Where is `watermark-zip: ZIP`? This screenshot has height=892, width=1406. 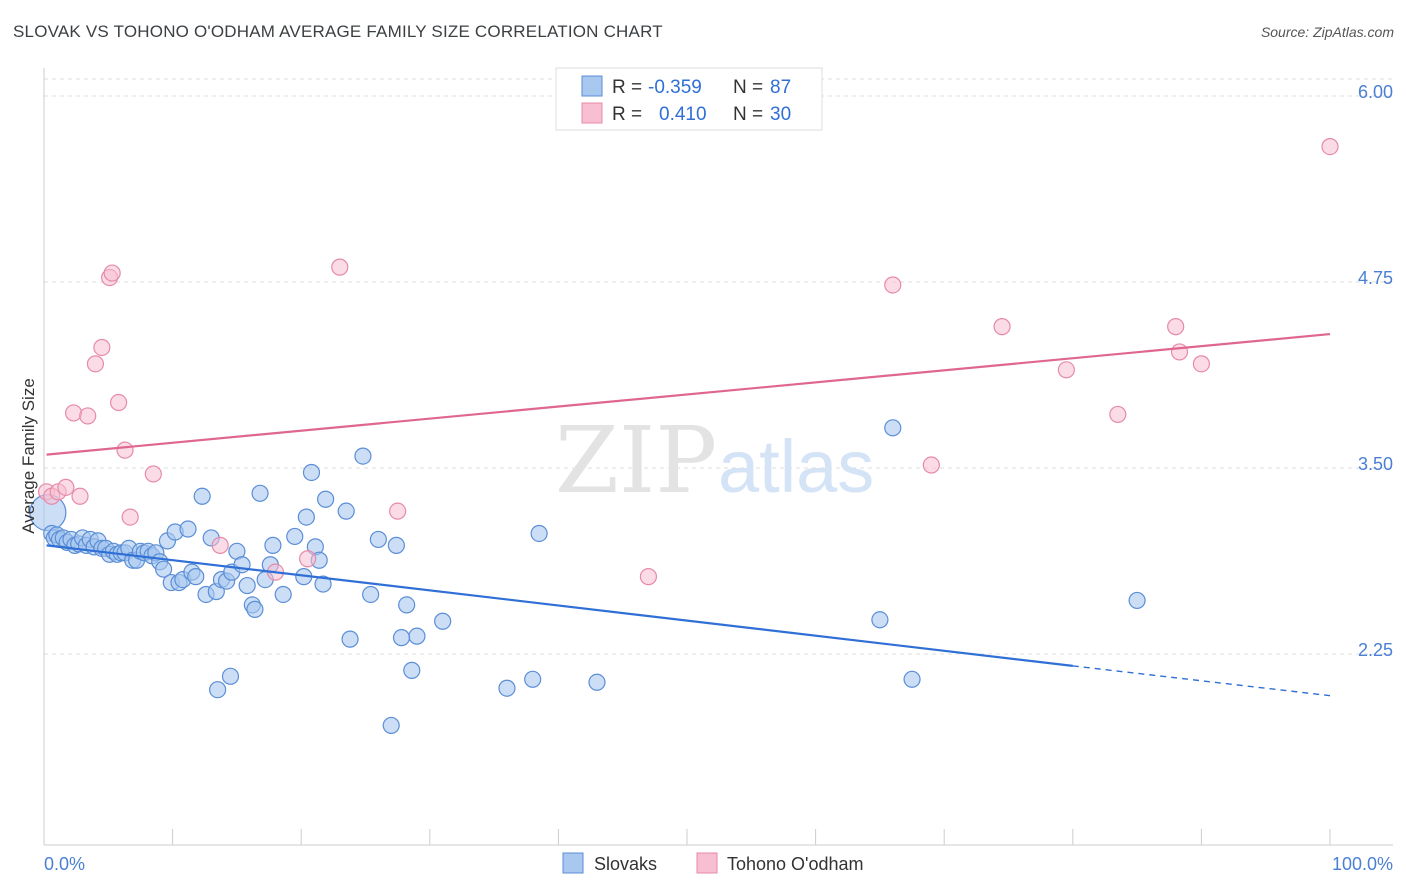 watermark-zip: ZIP is located at coordinates (636, 460).